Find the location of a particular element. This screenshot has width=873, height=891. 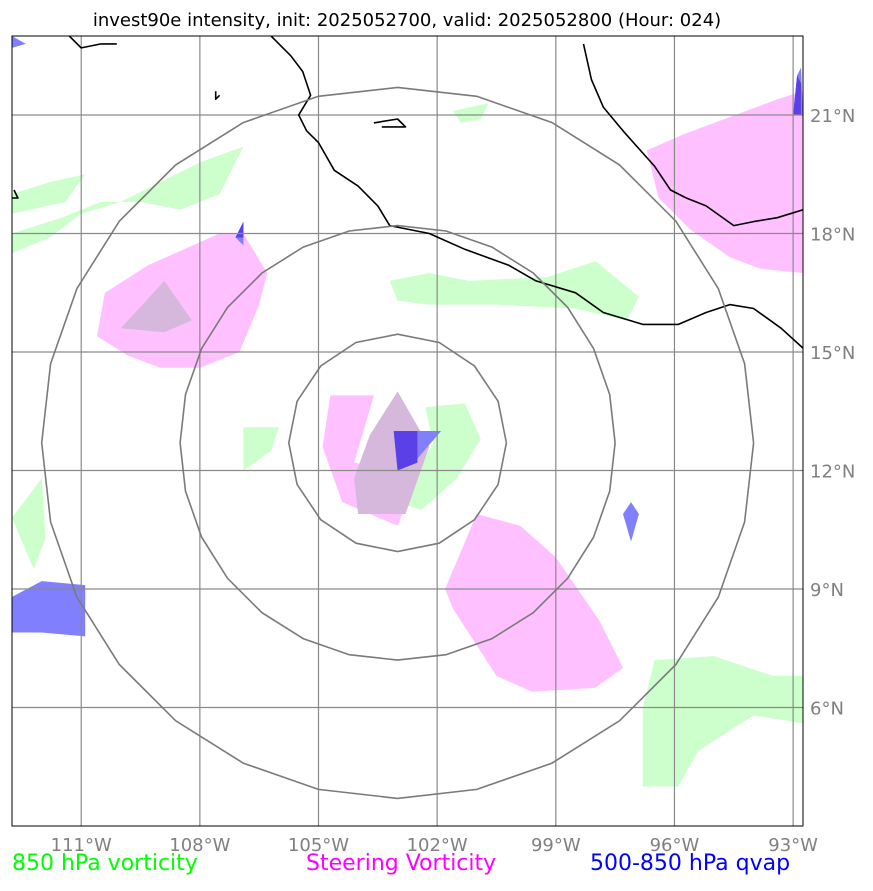

range-ring is located at coordinates (397, 443).